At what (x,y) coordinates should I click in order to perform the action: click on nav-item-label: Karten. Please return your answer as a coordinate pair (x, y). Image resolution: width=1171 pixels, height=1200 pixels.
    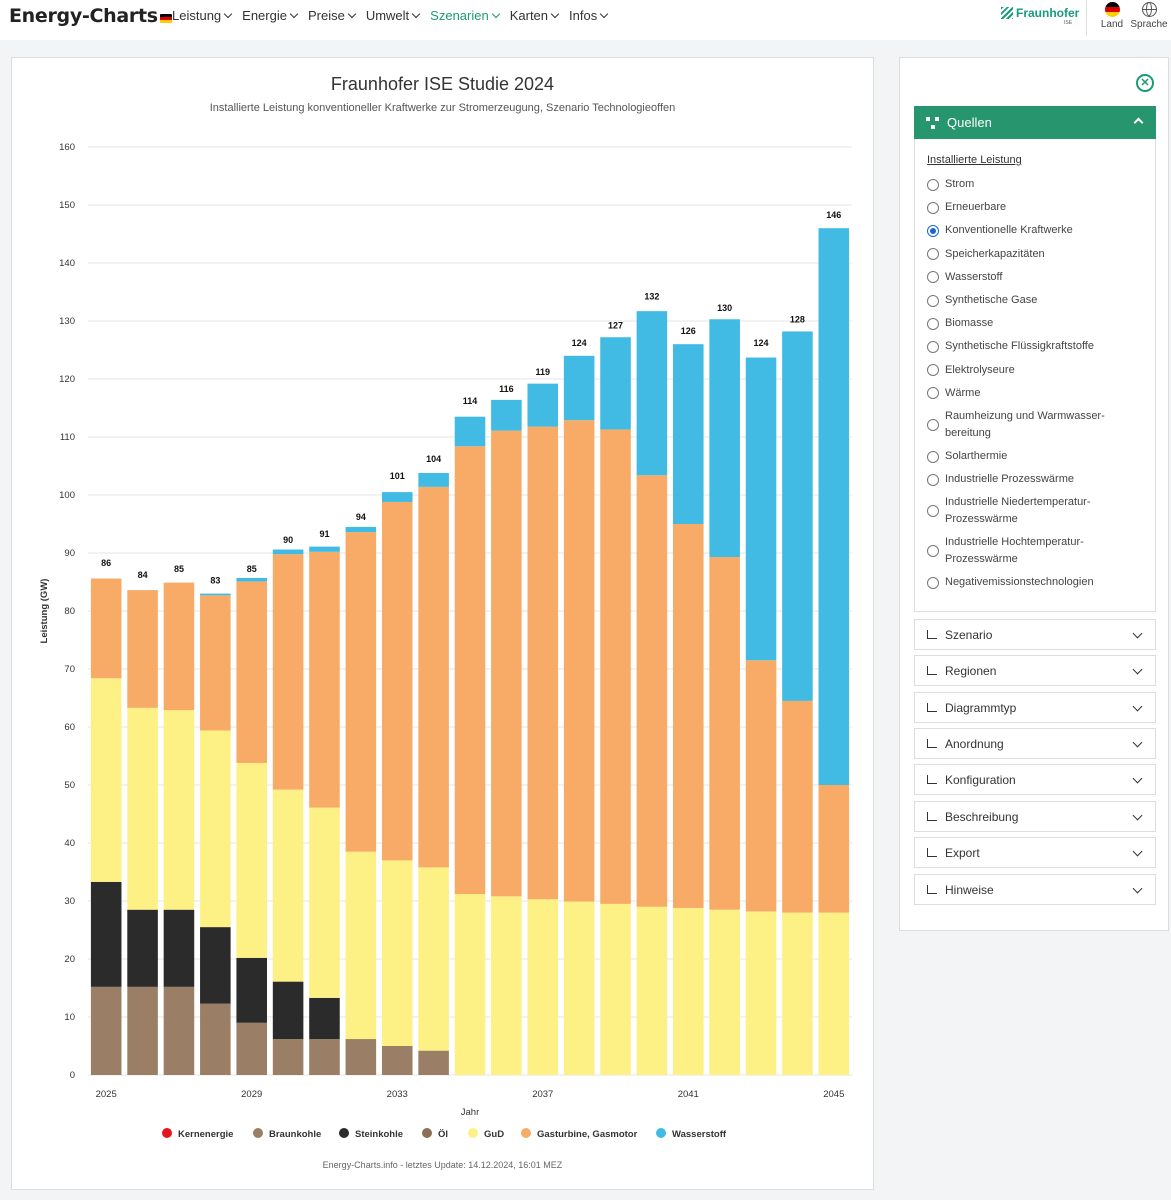
    Looking at the image, I should click on (529, 15).